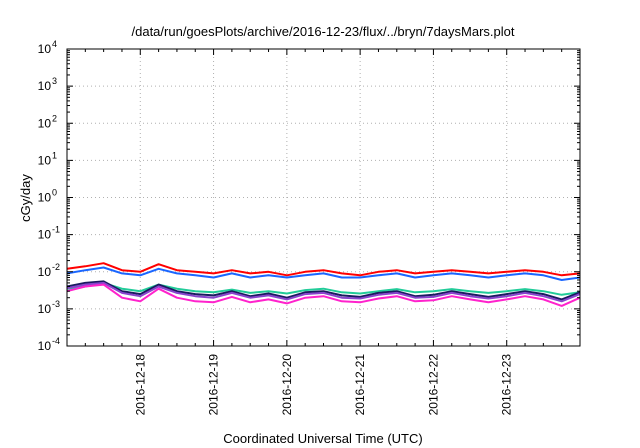 Image resolution: width=640 pixels, height=448 pixels. Describe the element at coordinates (54, 155) in the screenshot. I see `y-tick-exponent: 1` at that location.